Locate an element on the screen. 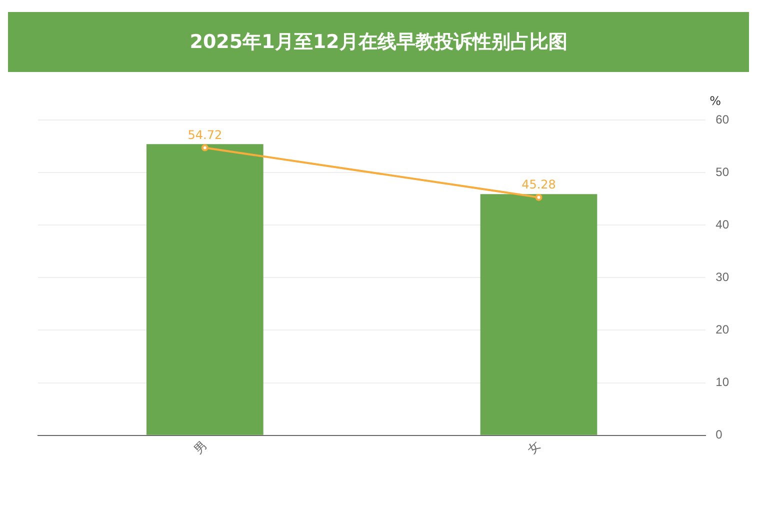 This screenshot has width=757, height=521. data-label: 54.72 is located at coordinates (205, 135).